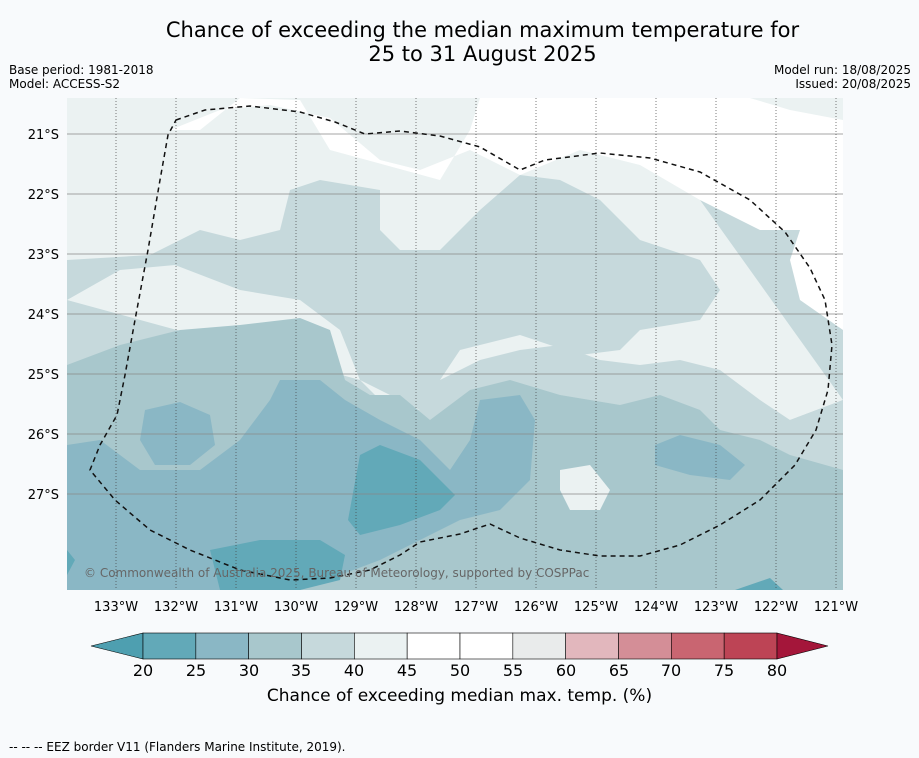  I want to click on issued-date: Issued: 20/08/2025, so click(853, 84).